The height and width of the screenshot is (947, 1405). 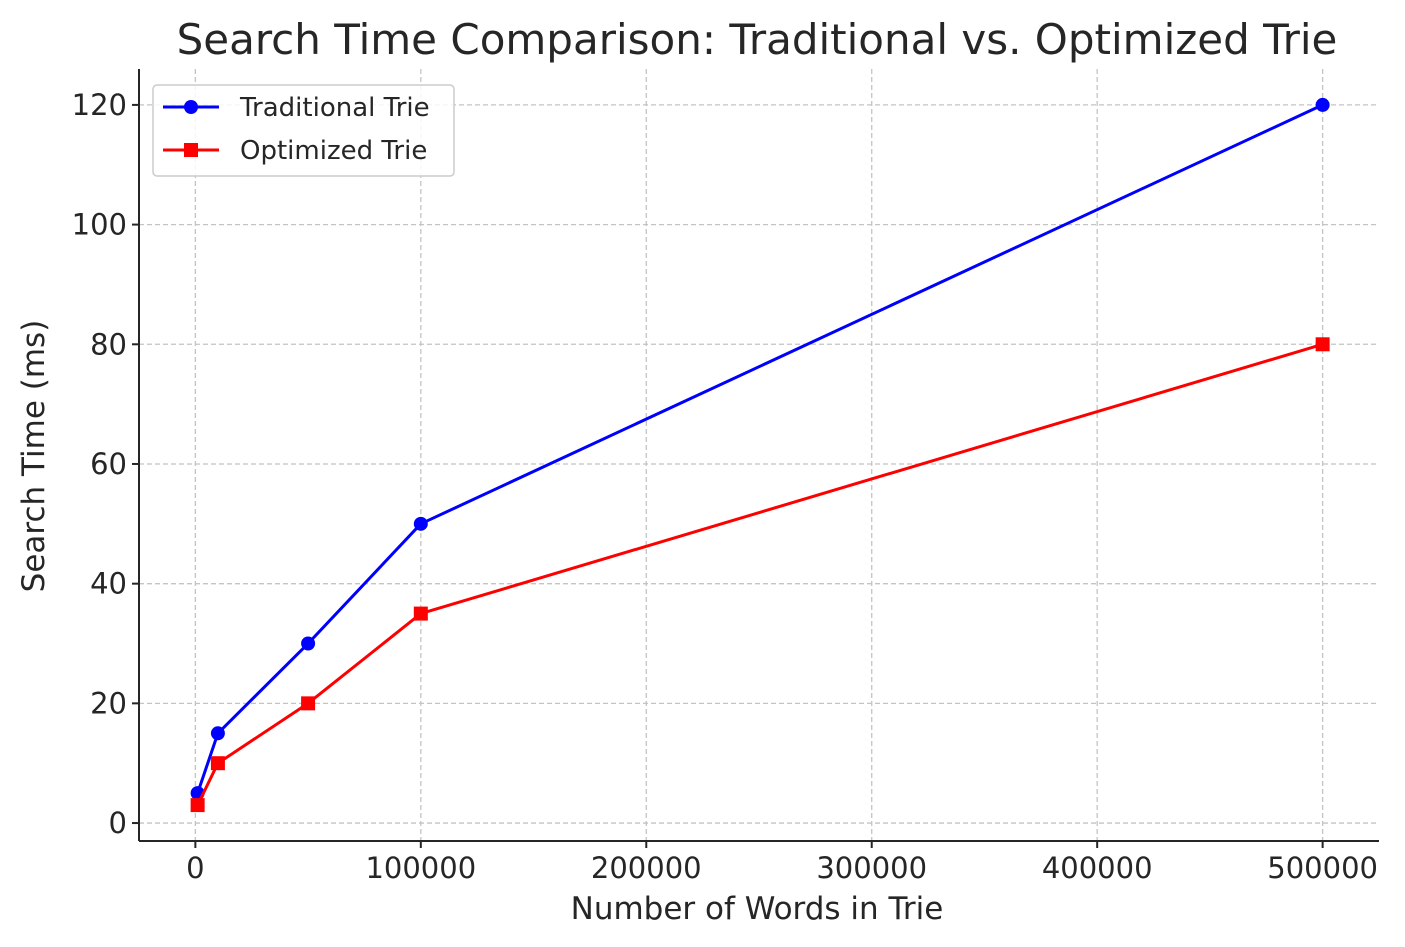 I want to click on y-axis-ticks: 0 20 40 60 80 100 120, so click(x=105, y=464).